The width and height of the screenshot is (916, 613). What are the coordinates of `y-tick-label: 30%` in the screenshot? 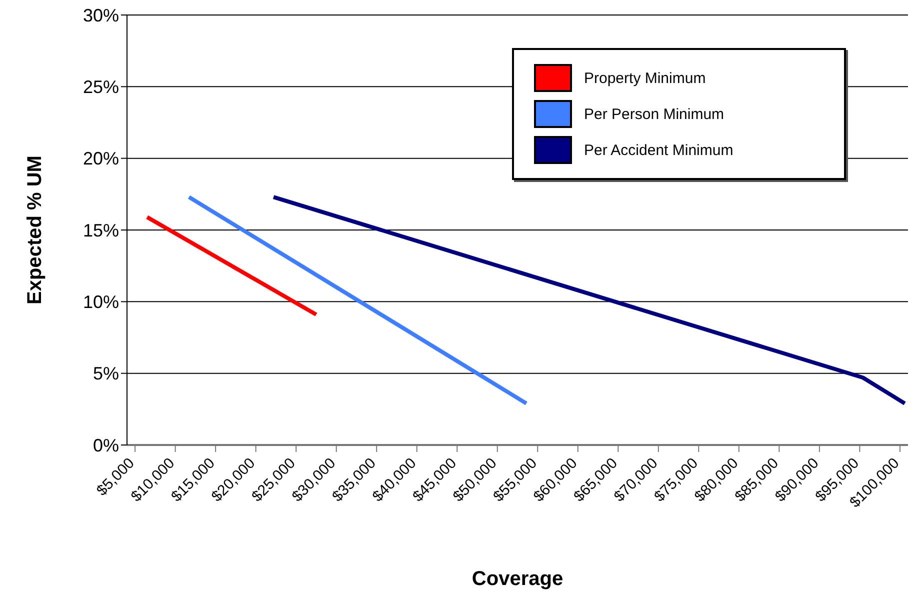 It's located at (100, 15).